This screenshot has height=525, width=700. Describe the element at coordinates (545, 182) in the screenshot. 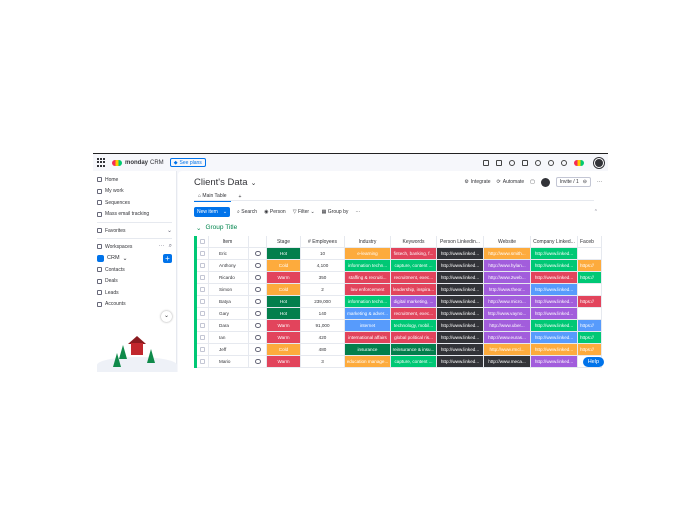

I see `board-avatar` at that location.